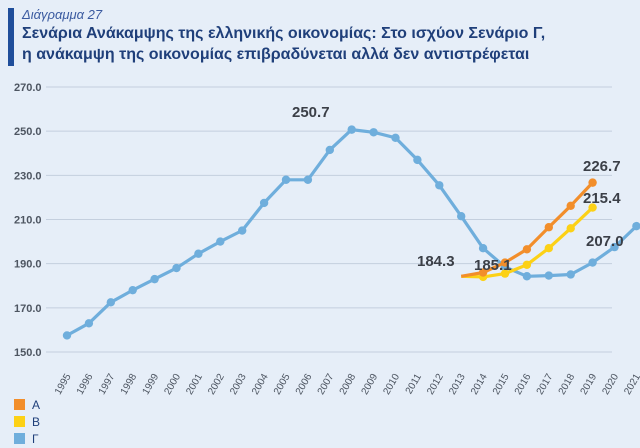 The width and height of the screenshot is (640, 448). Describe the element at coordinates (436, 261) in the screenshot. I see `data-label: 184.3` at that location.